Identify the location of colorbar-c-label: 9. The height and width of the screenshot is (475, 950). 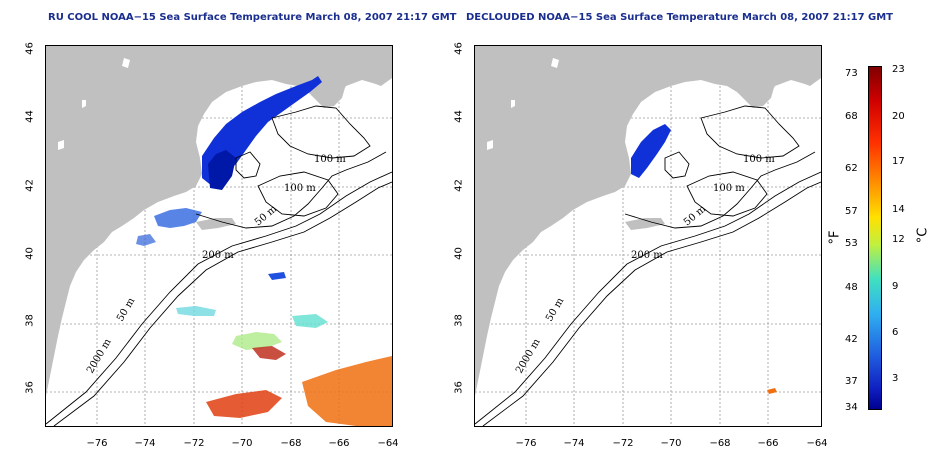
(895, 286).